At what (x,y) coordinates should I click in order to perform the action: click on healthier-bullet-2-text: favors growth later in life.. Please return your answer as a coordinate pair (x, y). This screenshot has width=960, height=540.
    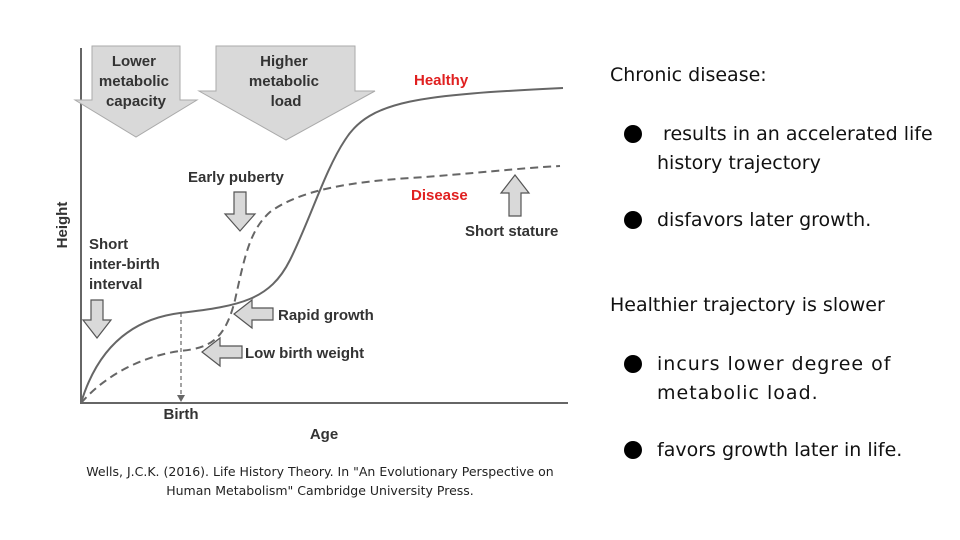
    Looking at the image, I should click on (780, 450).